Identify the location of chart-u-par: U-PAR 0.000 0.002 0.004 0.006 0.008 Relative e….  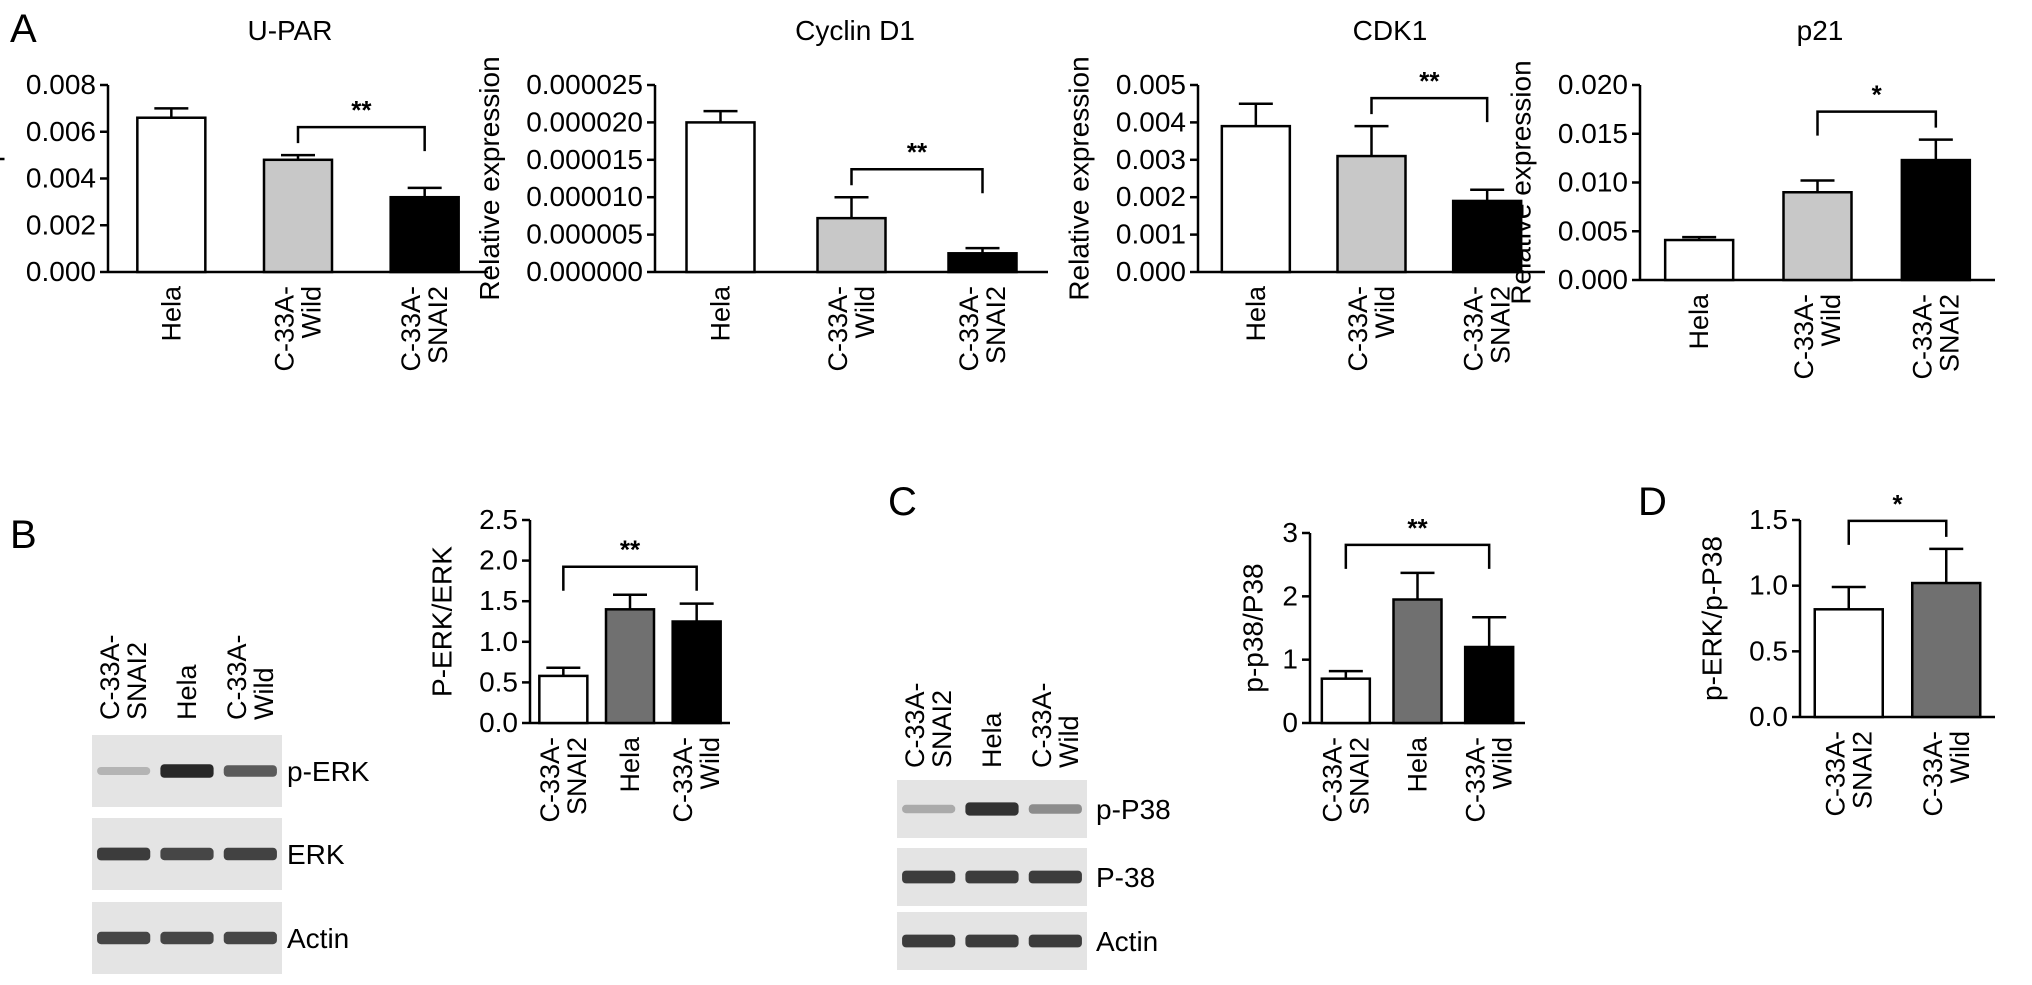
(244, 193).